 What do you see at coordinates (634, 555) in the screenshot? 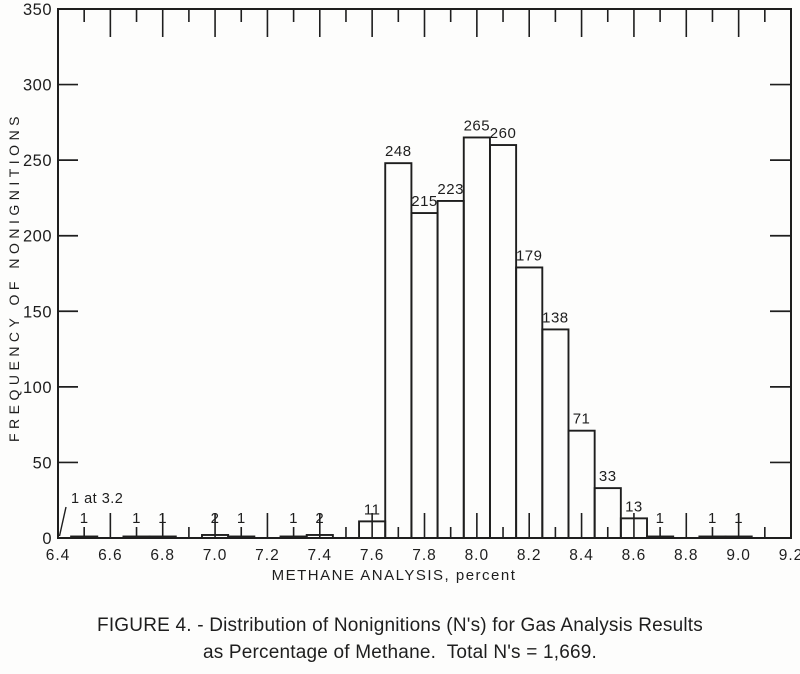
I see `x-tick-label: 8.6` at bounding box center [634, 555].